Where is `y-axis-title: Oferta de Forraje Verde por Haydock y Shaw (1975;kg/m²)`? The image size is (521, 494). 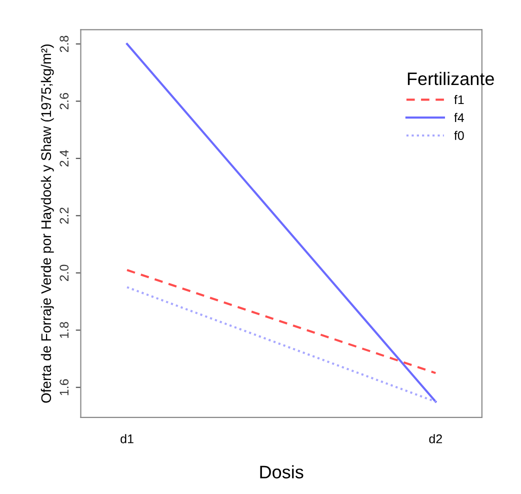
y-axis-title: Oferta de Forraje Verde por Haydock y Shaw (1975;kg/m²) is located at coordinates (47, 223).